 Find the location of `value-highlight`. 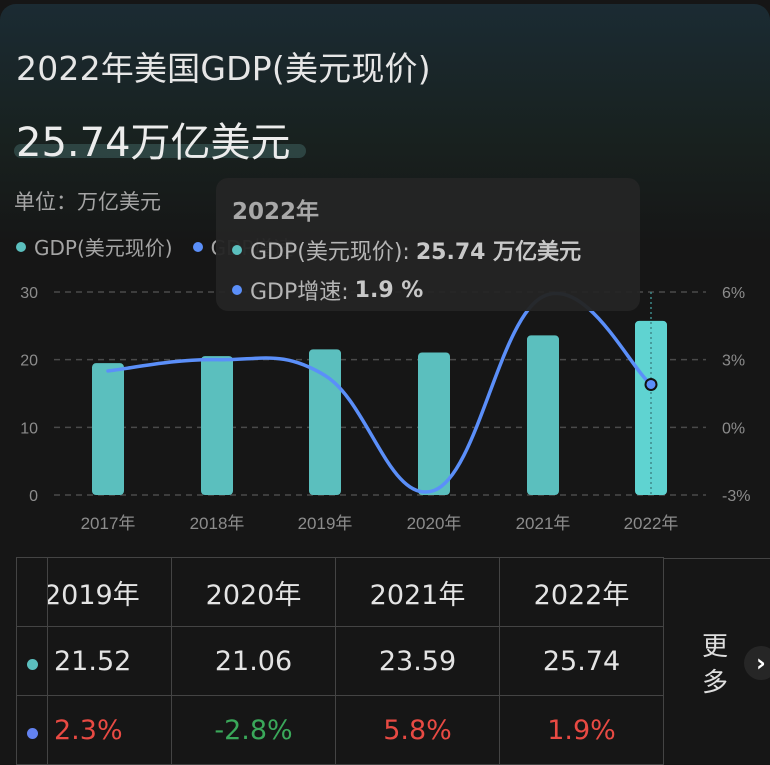

value-highlight is located at coordinates (160, 151).